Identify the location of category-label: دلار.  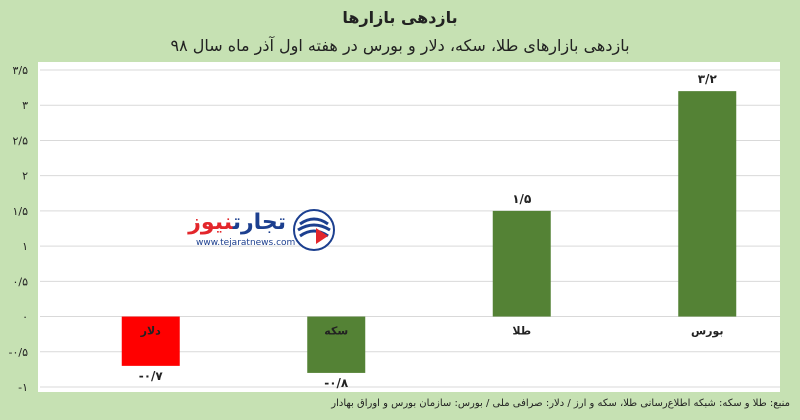
(151, 331).